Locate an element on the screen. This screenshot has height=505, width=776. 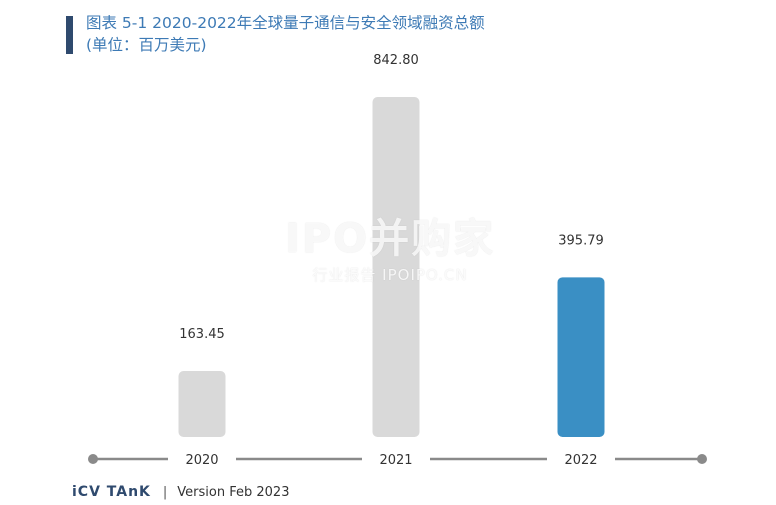
data-label-2021: 842.80 is located at coordinates (396, 60).